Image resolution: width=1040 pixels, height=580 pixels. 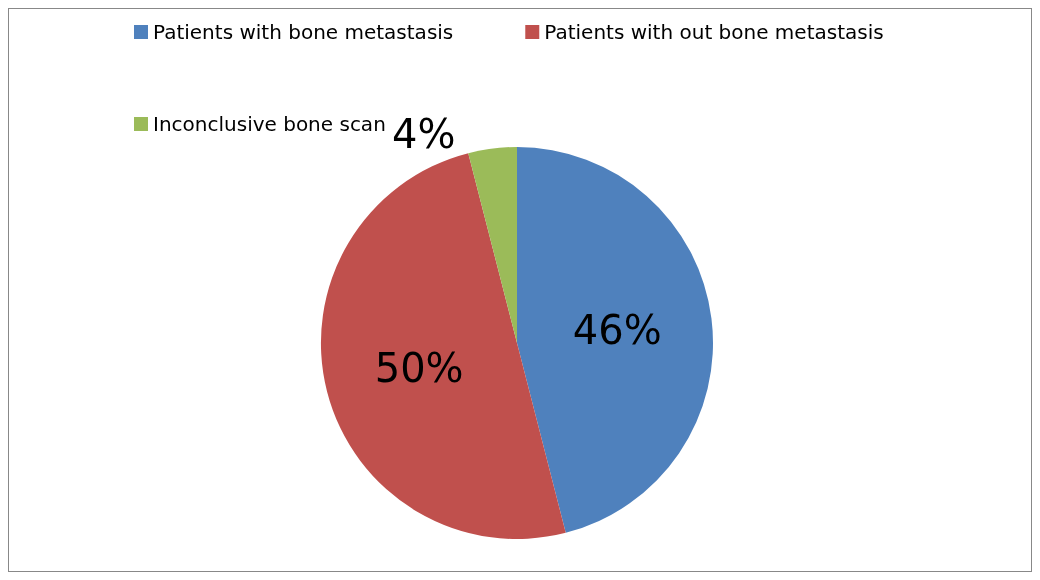 I want to click on legend-label: Patients with out bone metastasis, so click(x=714, y=32).